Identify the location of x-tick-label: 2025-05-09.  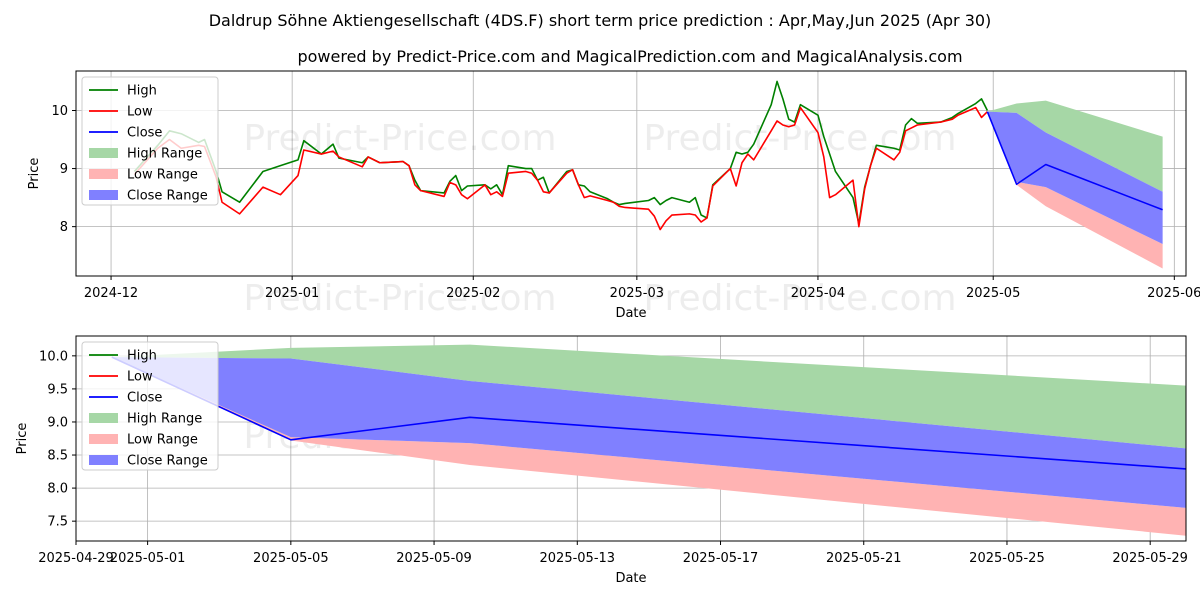
(434, 558).